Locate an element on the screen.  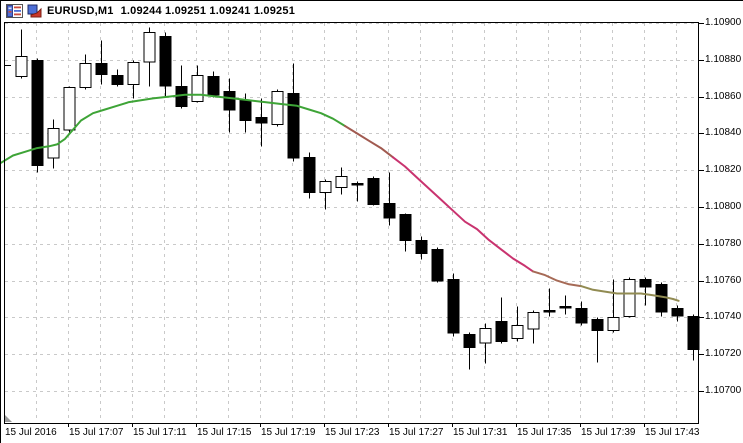
time-axis-label: 15 Jul 17:07 is located at coordinates (96, 432).